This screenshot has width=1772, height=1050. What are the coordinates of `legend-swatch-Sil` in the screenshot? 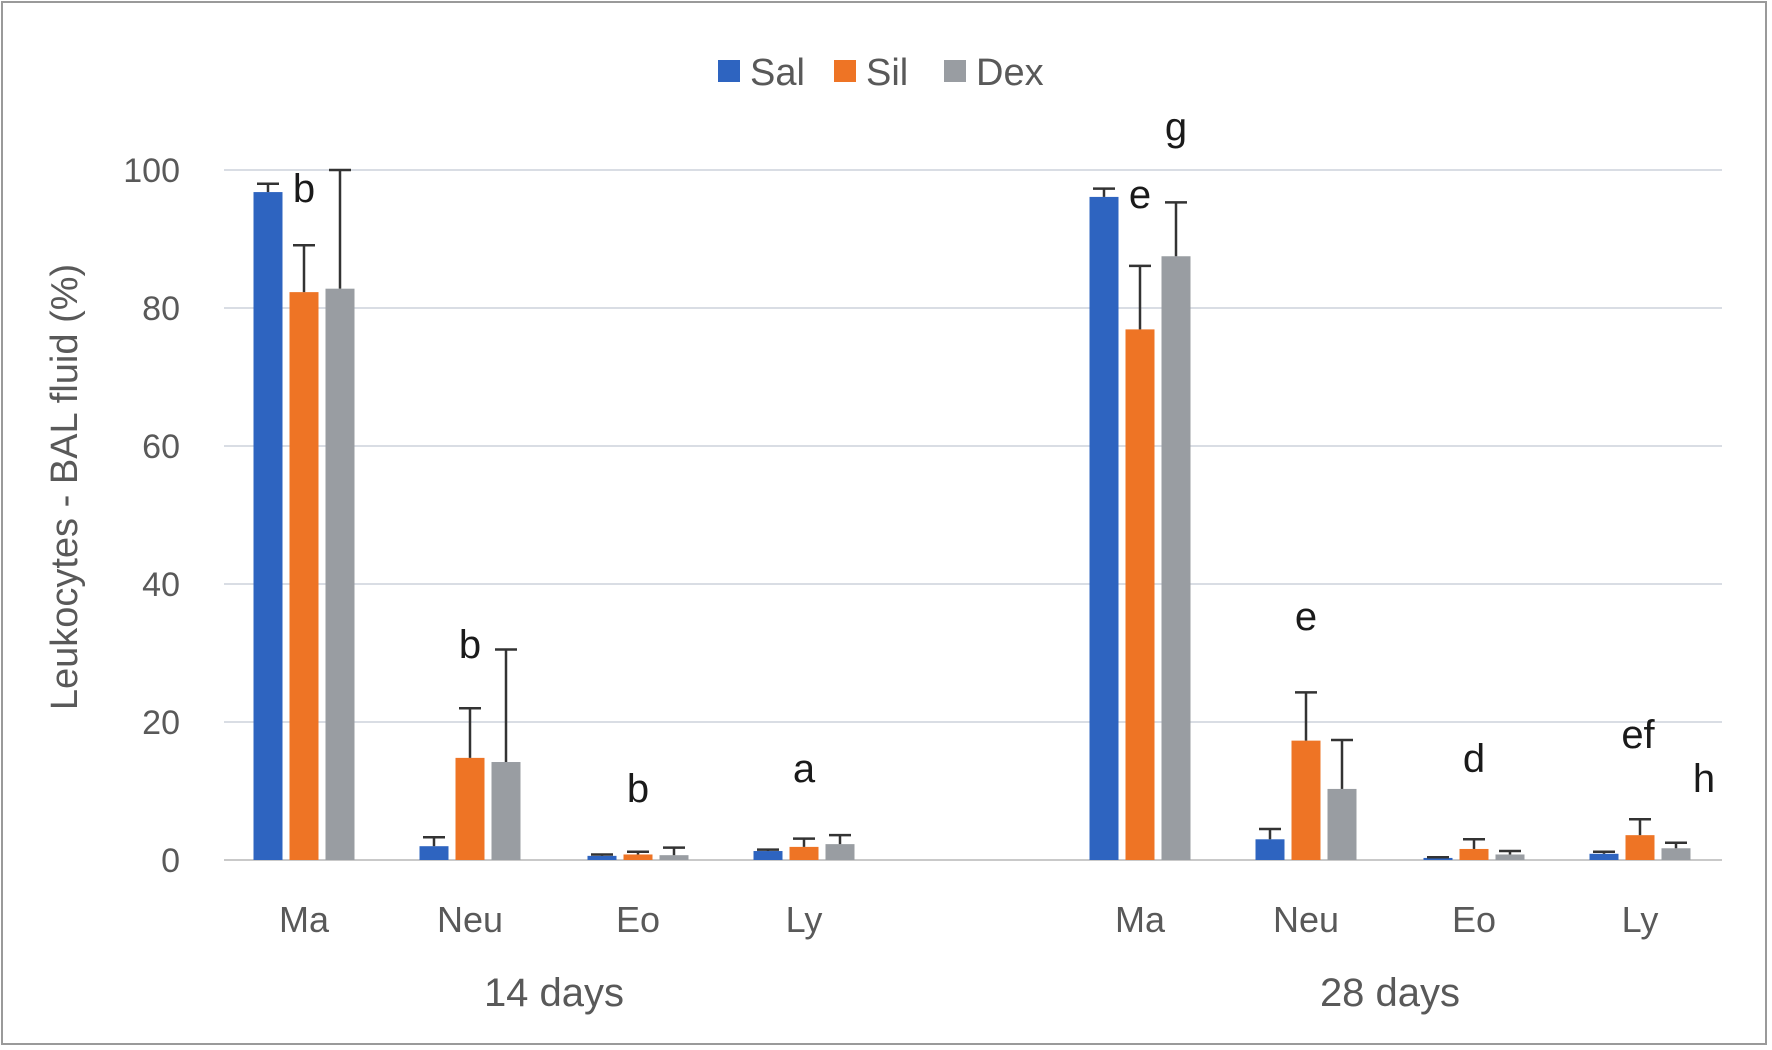 It's located at (845, 71).